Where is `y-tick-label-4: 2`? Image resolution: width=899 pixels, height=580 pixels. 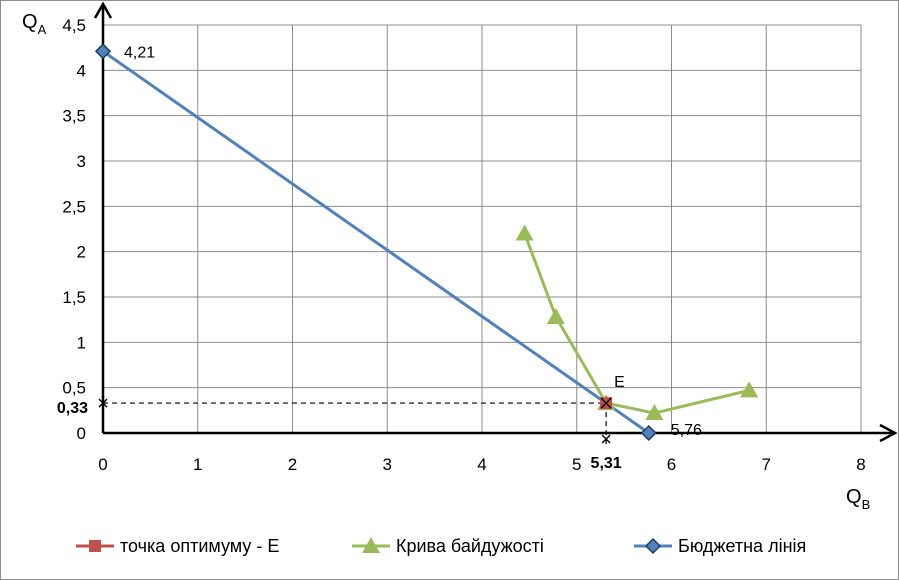 y-tick-label-4: 2 is located at coordinates (81, 252).